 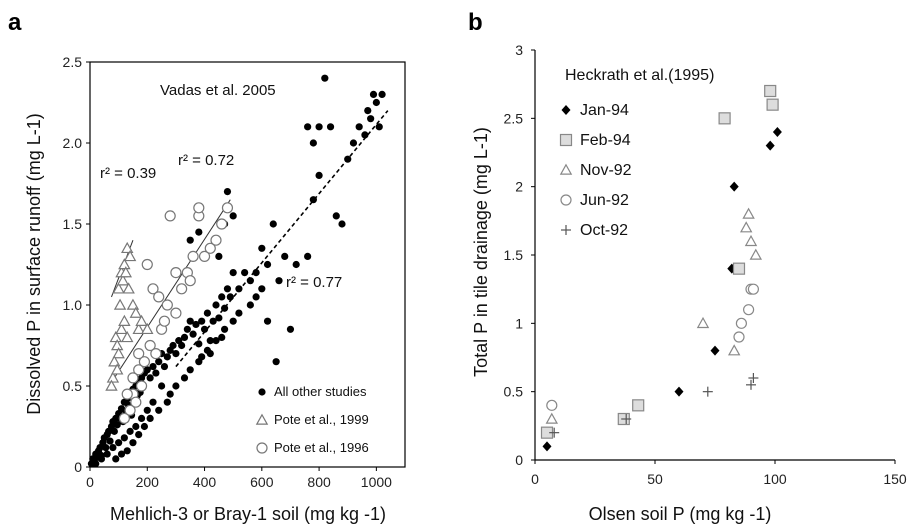 What do you see at coordinates (76, 264) in the screenshot?
I see `panel-a-y-ticks: 0 0.5 1.0 1.5 2.0 2.5` at bounding box center [76, 264].